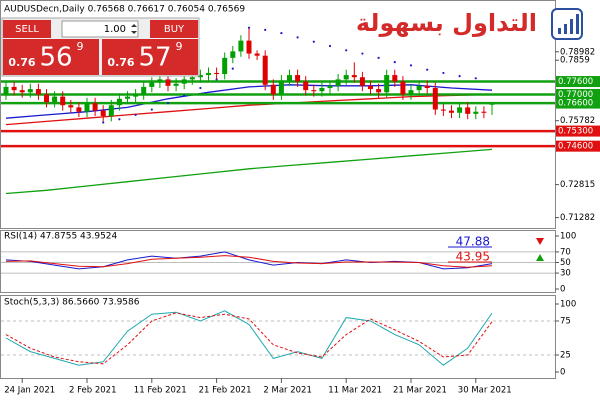 Image resolution: width=600 pixels, height=400 pixels. I want to click on buy-button, so click(174, 29).